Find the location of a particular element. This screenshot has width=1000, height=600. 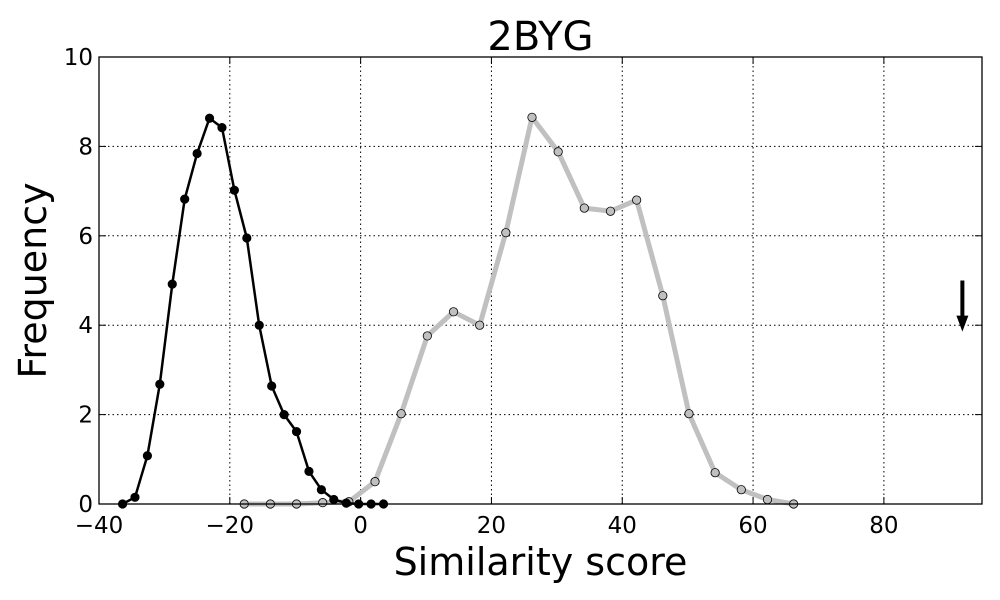

x-tick-label: 0 is located at coordinates (360, 526).